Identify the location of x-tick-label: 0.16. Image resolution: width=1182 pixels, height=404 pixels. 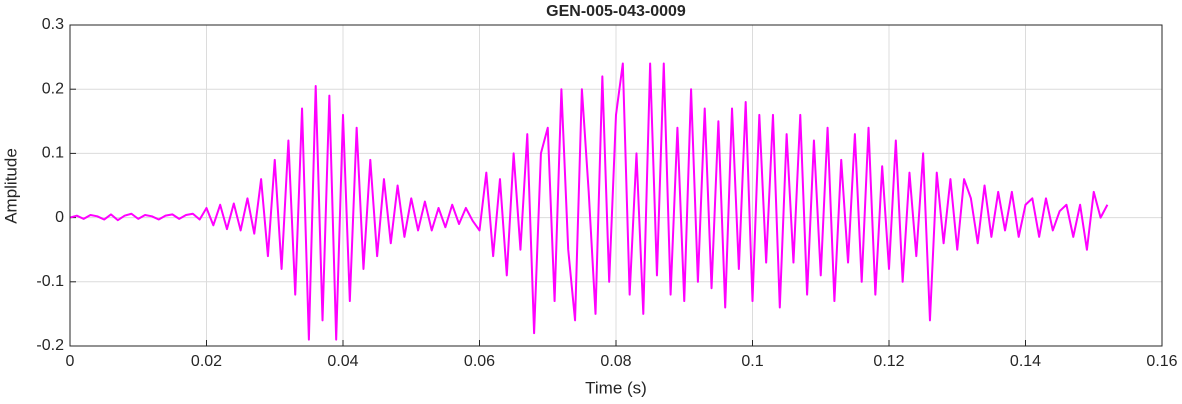
(1161, 361).